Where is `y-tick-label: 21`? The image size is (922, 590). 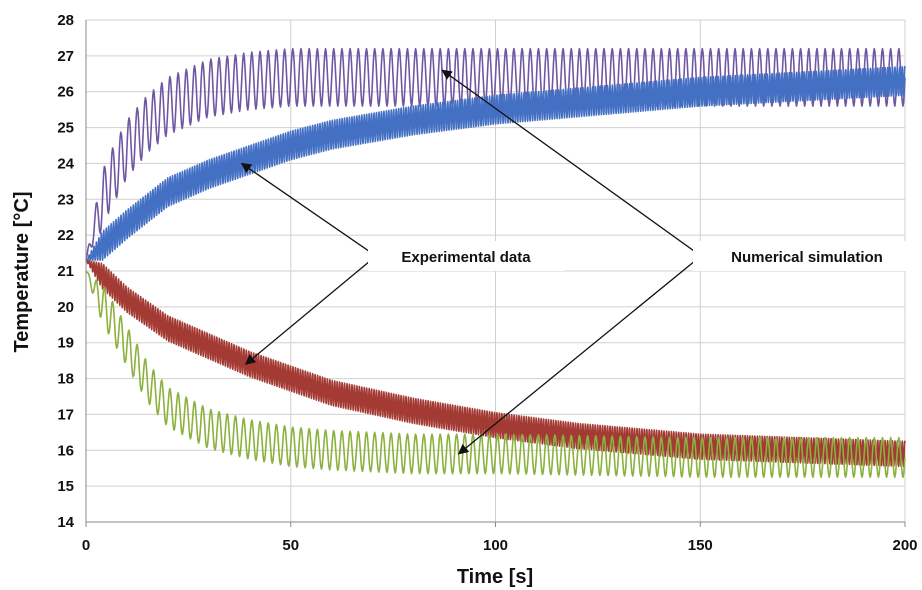 y-tick-label: 21 is located at coordinates (65, 271).